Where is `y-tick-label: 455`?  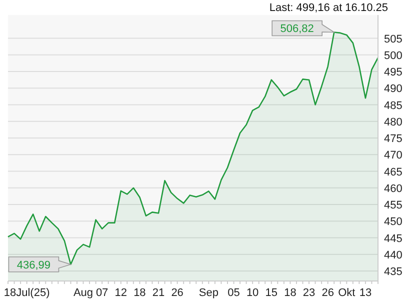 y-tick-label: 455 is located at coordinates (393, 206).